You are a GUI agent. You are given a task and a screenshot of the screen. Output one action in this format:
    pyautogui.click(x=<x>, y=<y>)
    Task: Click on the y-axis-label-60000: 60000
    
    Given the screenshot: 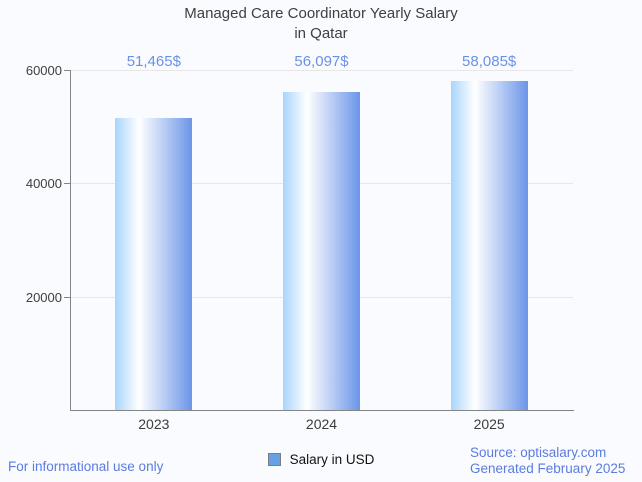 What is the action you would take?
    pyautogui.click(x=43, y=70)
    